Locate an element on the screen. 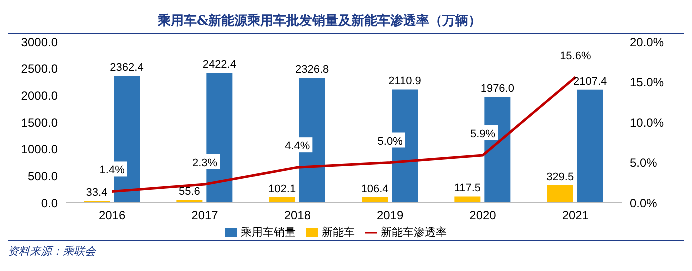 The height and width of the screenshot is (271, 692). data-label: 15.6% is located at coordinates (576, 56).